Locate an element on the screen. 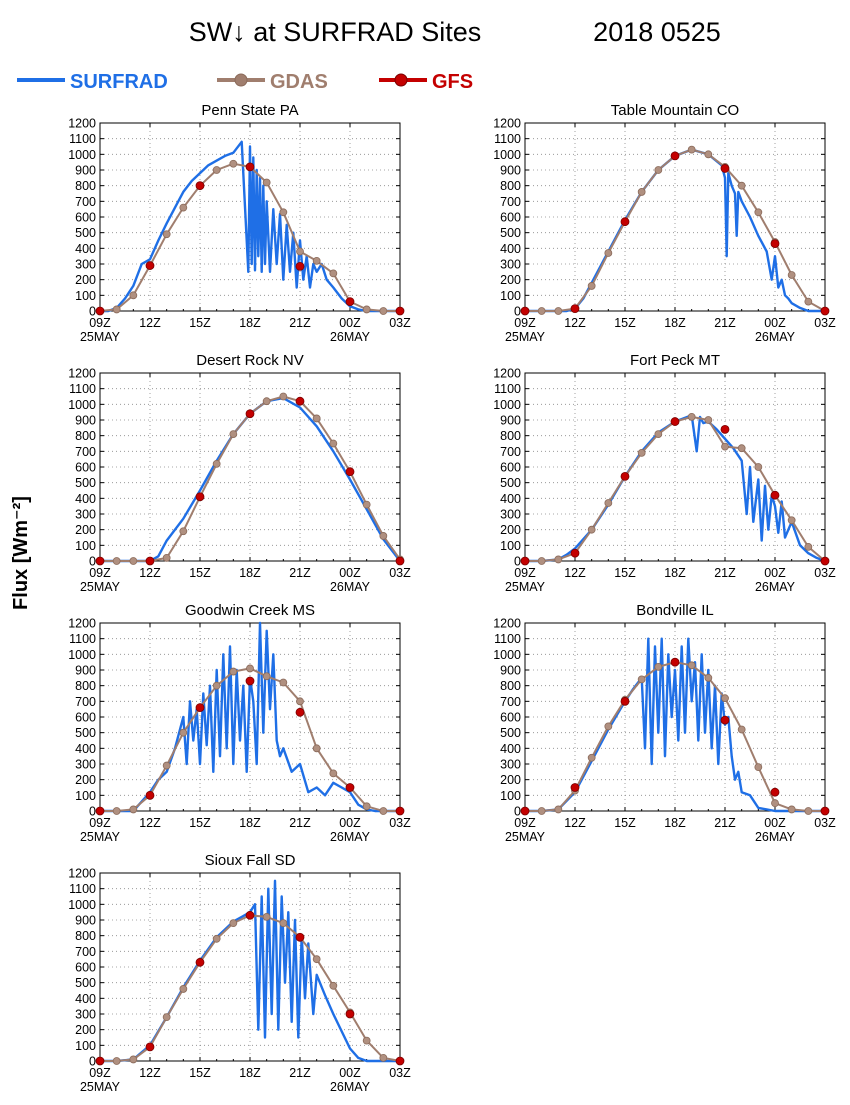 This screenshot has width=850, height=1105. legend-label-surfrad: SURFRAD is located at coordinates (119, 82).